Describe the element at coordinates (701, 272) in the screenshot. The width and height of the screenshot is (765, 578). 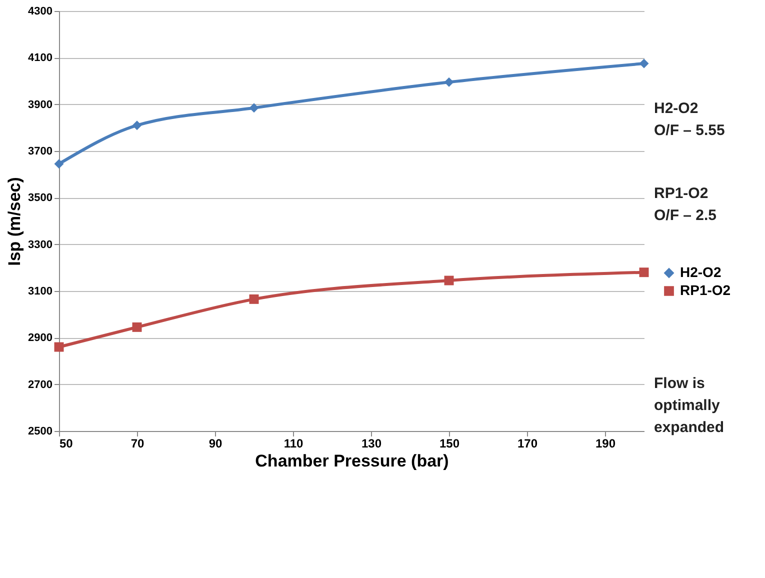
I see `legend-label: H2-O2` at that location.